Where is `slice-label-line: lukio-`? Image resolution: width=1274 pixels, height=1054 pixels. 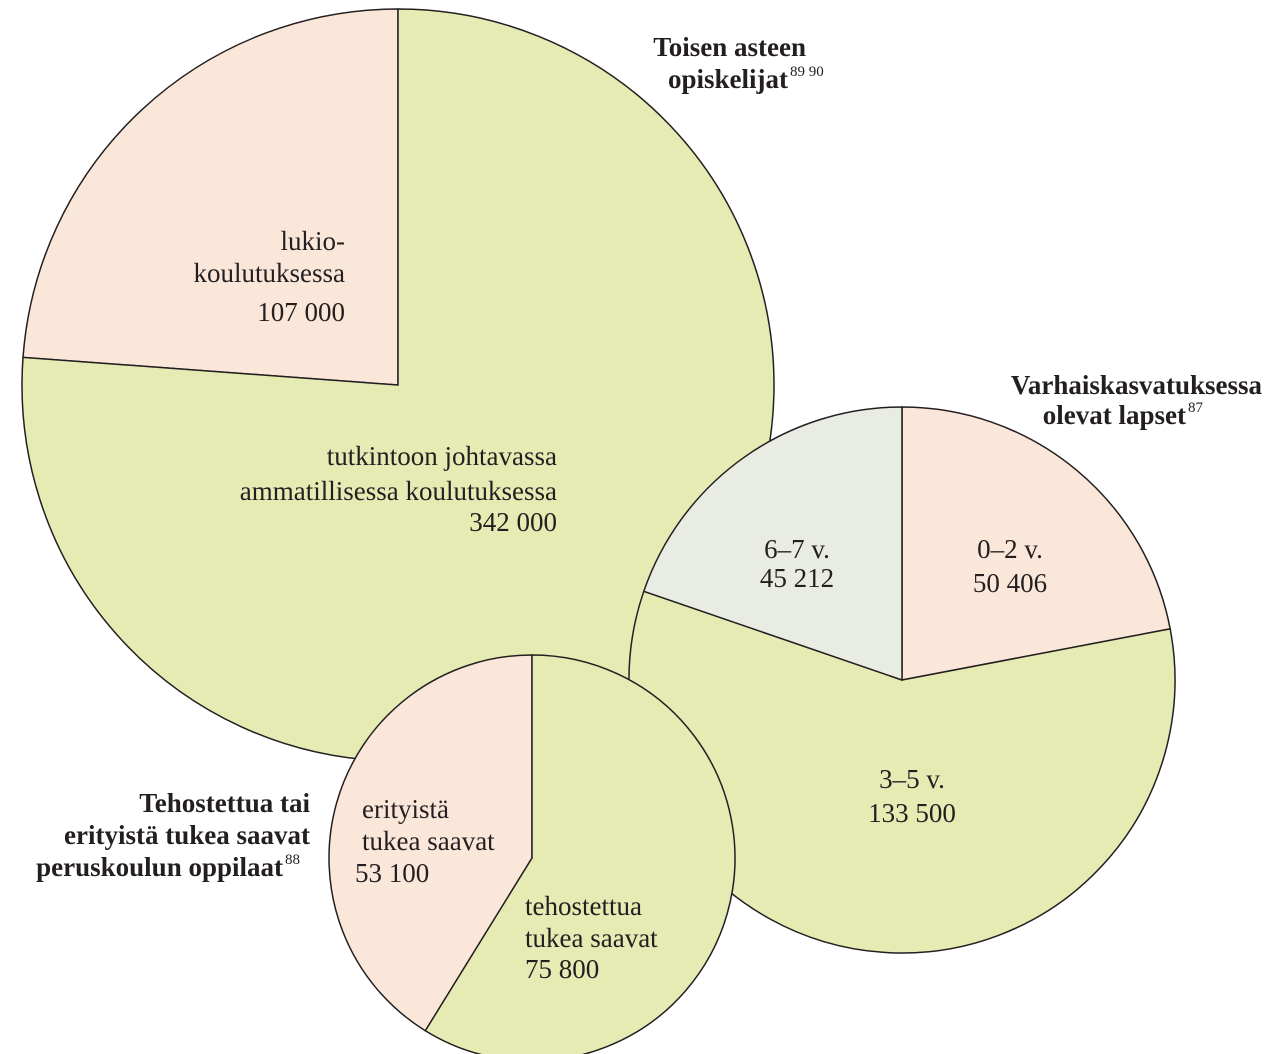 slice-label-line: lukio- is located at coordinates (313, 241).